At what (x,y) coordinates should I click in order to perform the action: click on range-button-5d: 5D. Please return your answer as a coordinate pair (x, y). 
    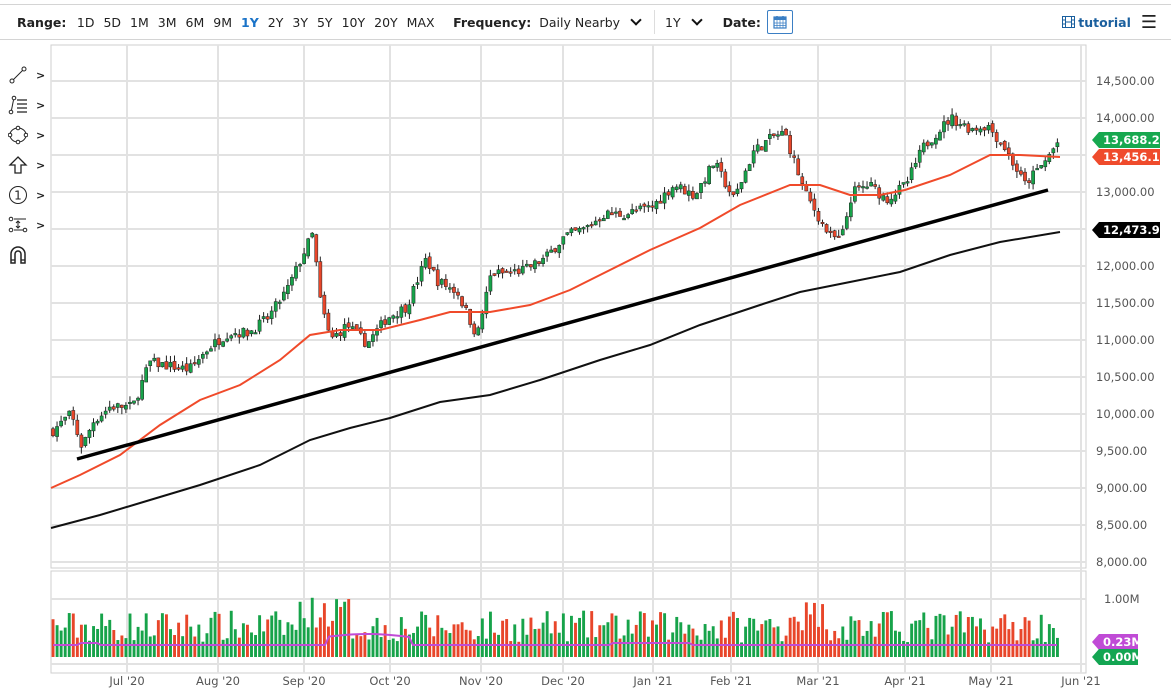
    Looking at the image, I should click on (112, 22).